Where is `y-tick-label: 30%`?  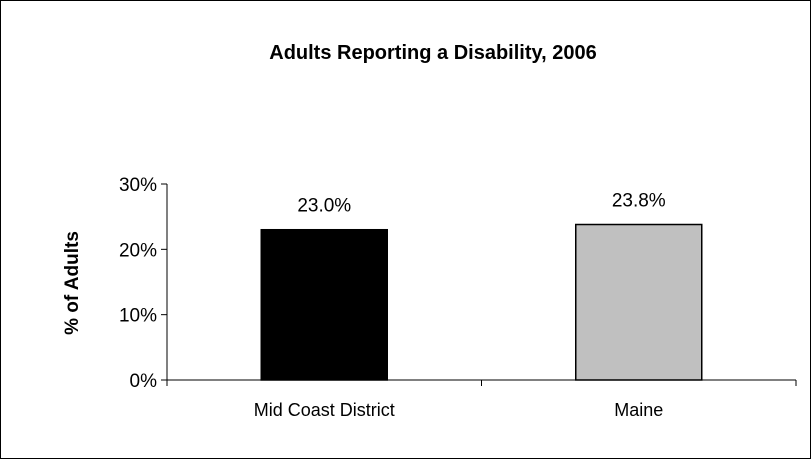 y-tick-label: 30% is located at coordinates (138, 185).